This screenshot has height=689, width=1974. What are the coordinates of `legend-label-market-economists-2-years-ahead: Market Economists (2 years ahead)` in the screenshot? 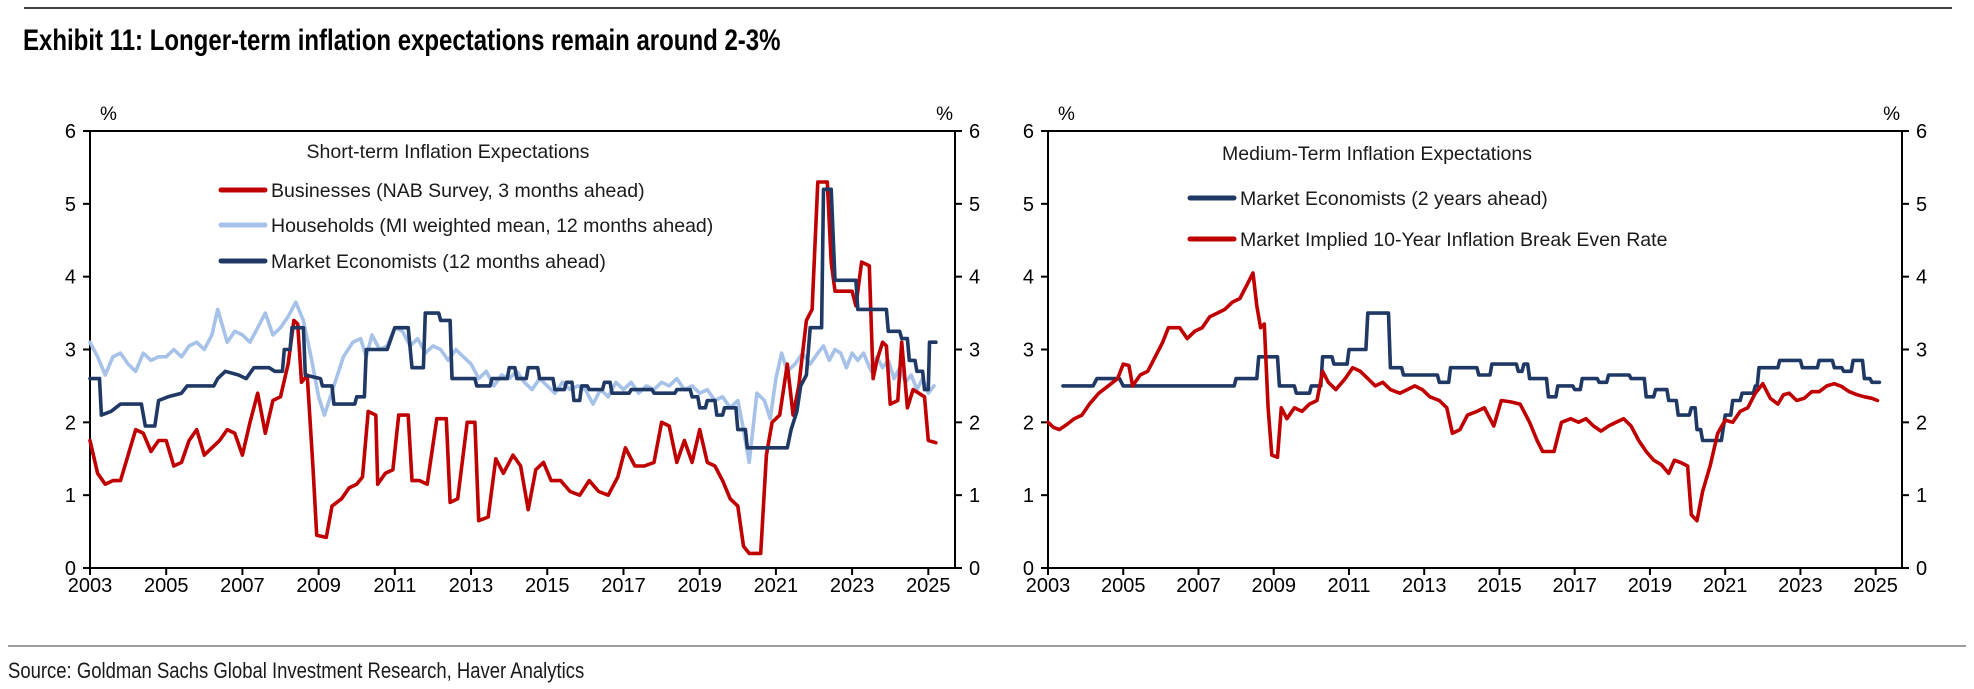 It's located at (1394, 199).